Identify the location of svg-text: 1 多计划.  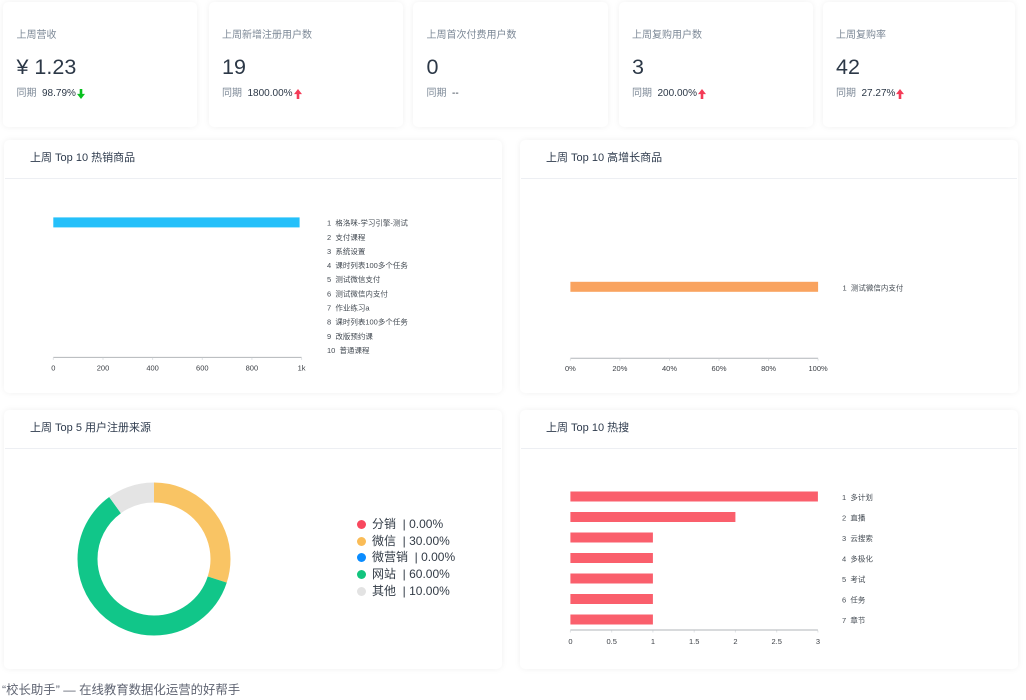
(857, 497).